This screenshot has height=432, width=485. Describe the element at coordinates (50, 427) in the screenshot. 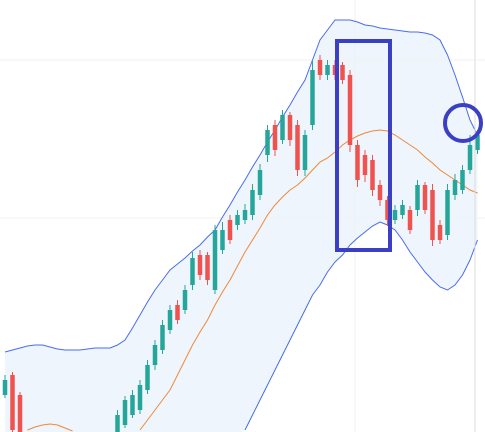

I see `middle-band` at that location.